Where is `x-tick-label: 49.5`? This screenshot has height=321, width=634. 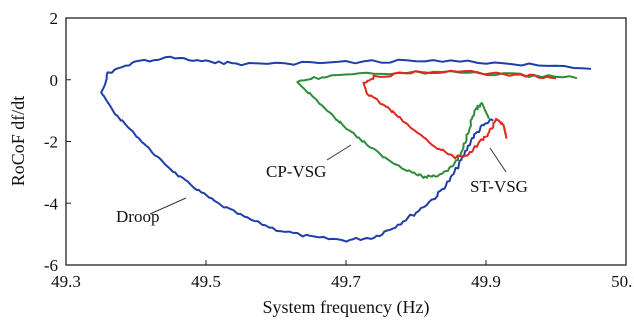 x-tick-label: 49.5 is located at coordinates (206, 281).